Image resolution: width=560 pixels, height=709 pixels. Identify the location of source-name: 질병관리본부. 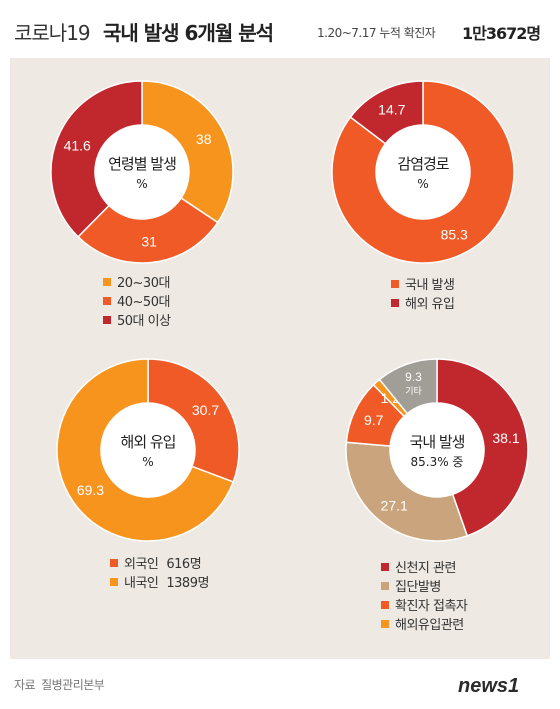
(73, 685).